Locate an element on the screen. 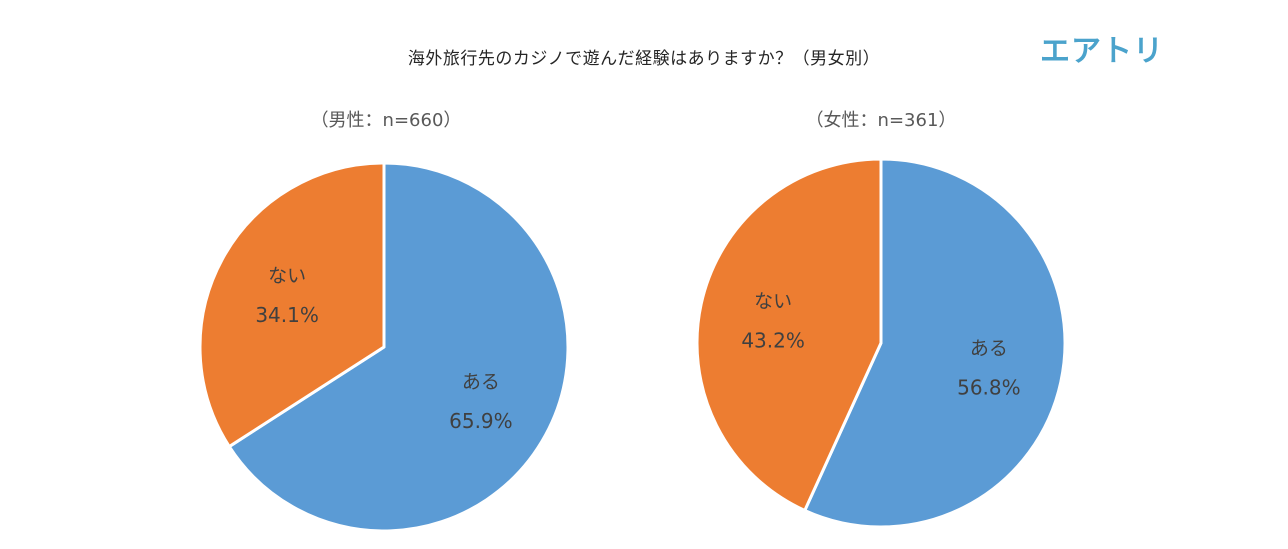 This screenshot has width=1288, height=549. airtrip-logo: エアトリ is located at coordinates (1102, 51).